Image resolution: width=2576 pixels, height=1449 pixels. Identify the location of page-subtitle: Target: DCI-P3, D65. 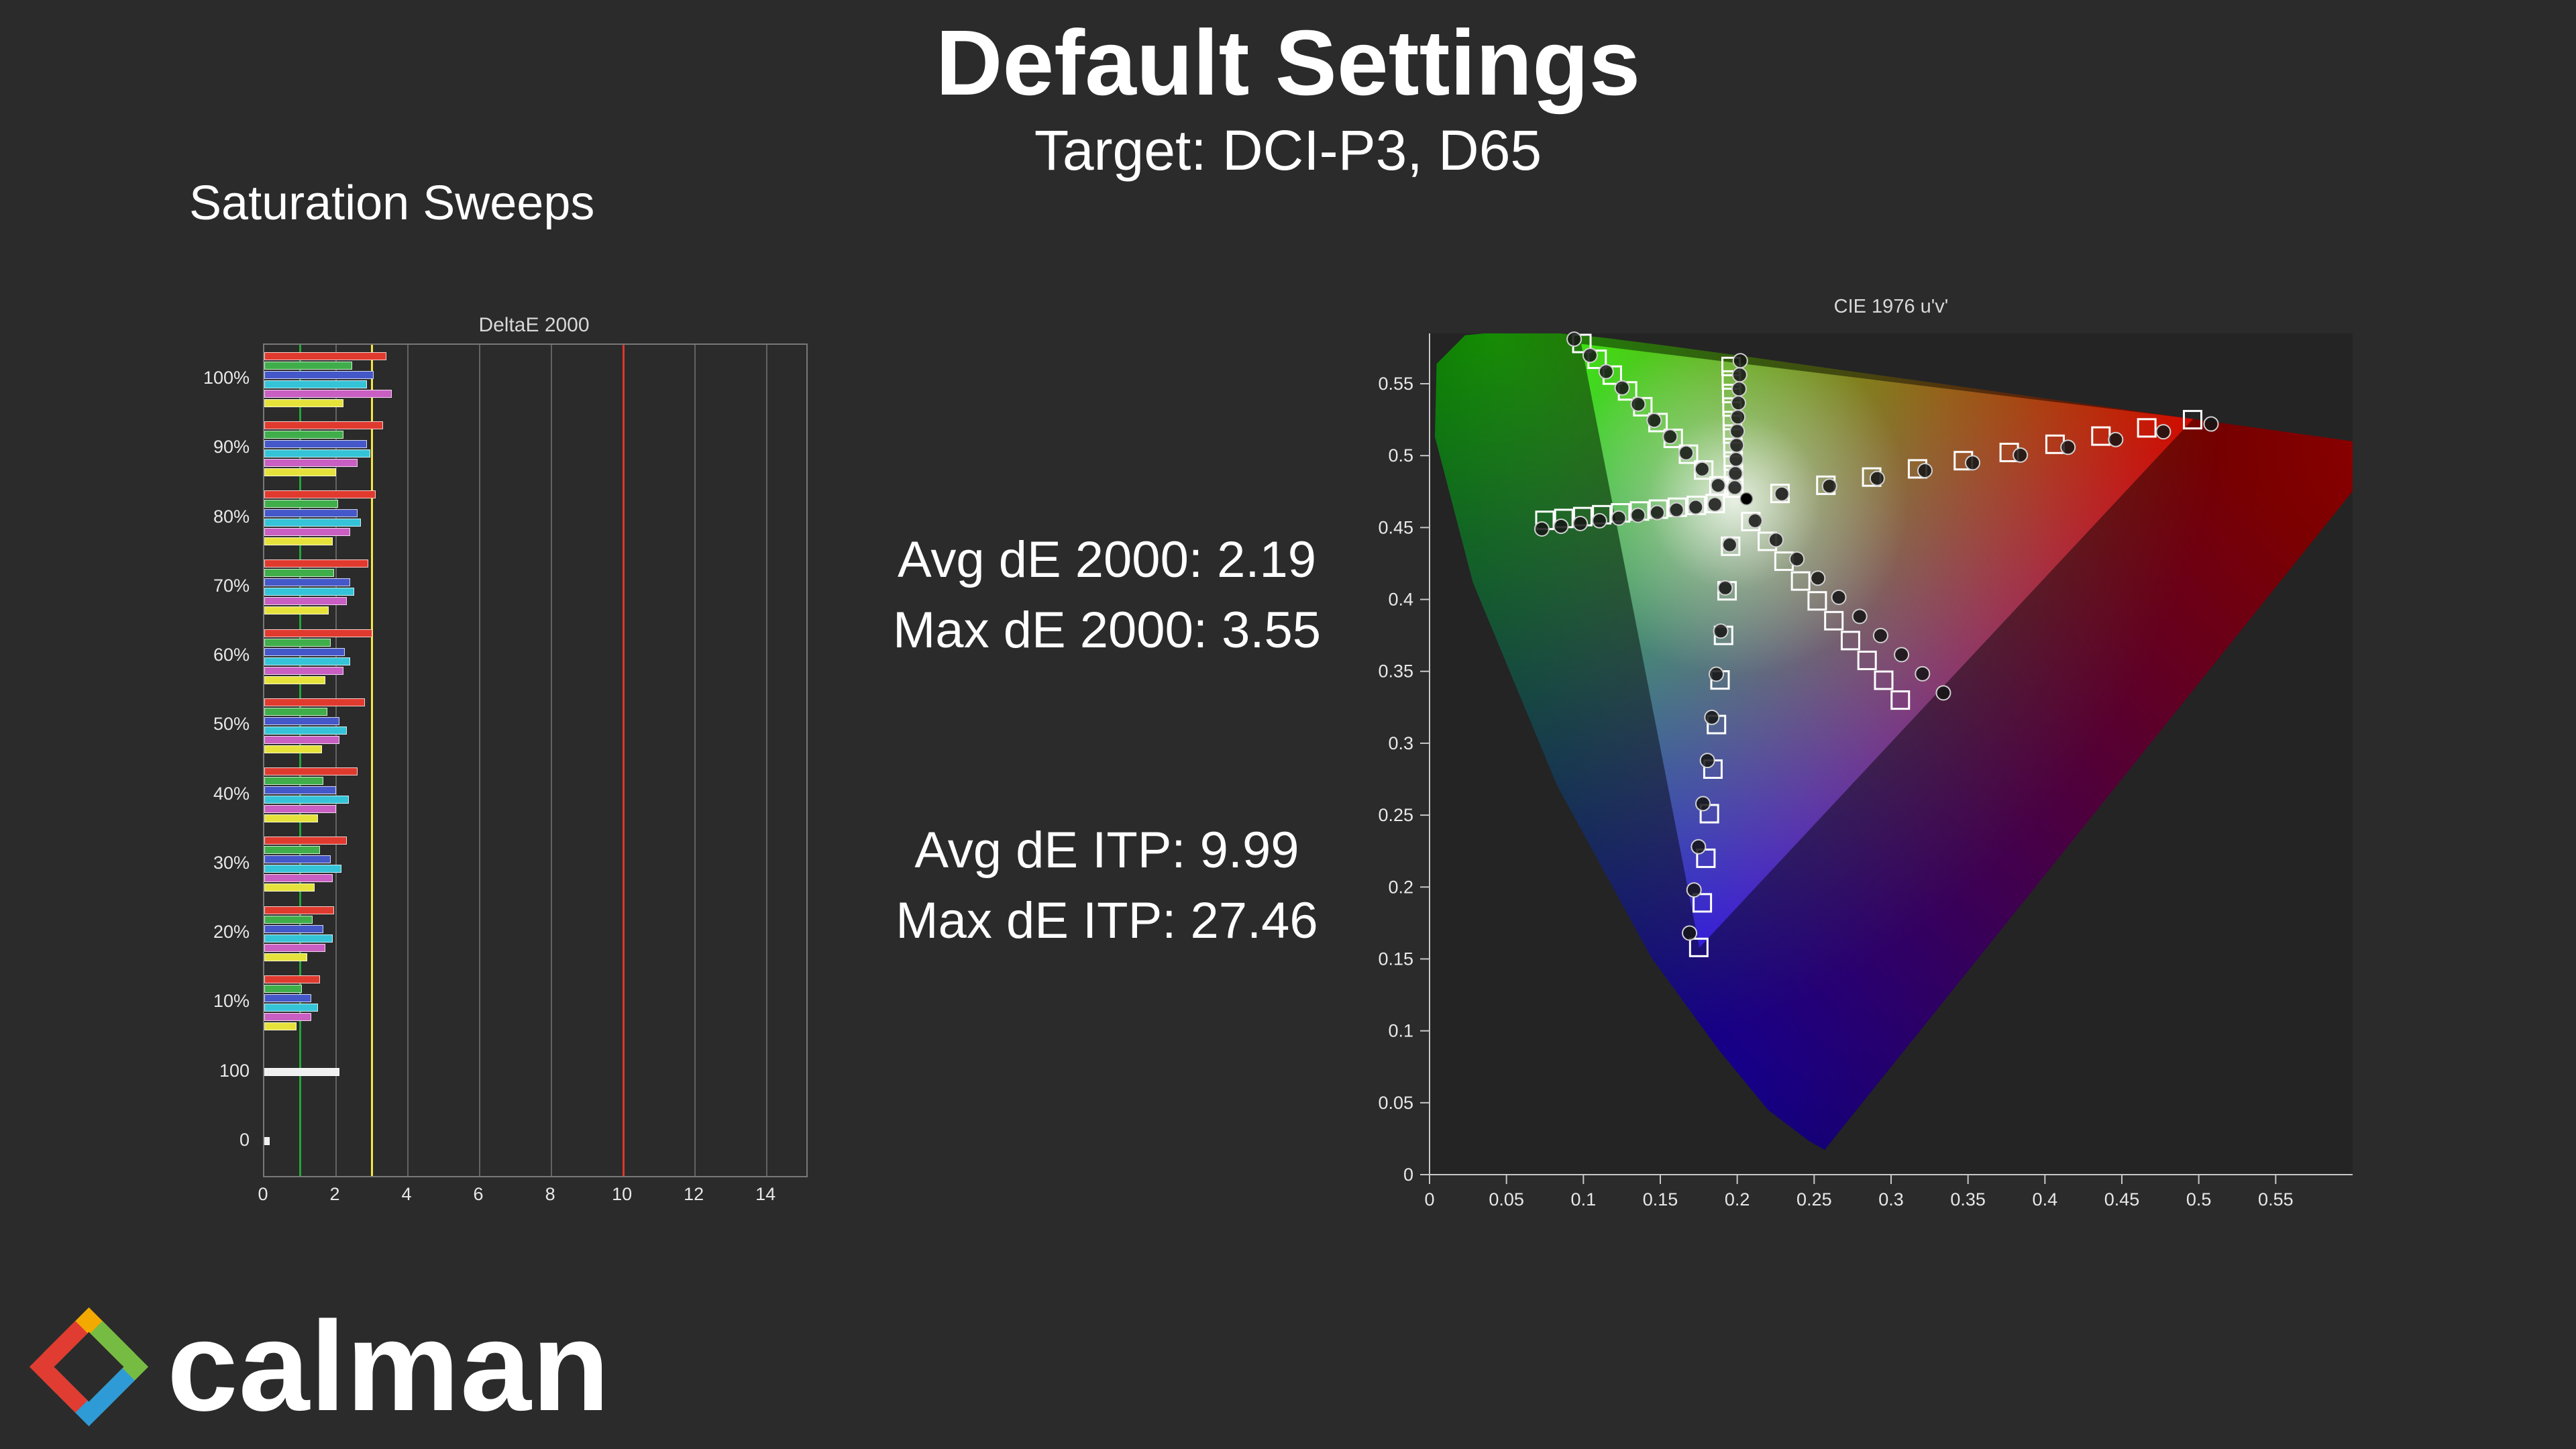
(1288, 150).